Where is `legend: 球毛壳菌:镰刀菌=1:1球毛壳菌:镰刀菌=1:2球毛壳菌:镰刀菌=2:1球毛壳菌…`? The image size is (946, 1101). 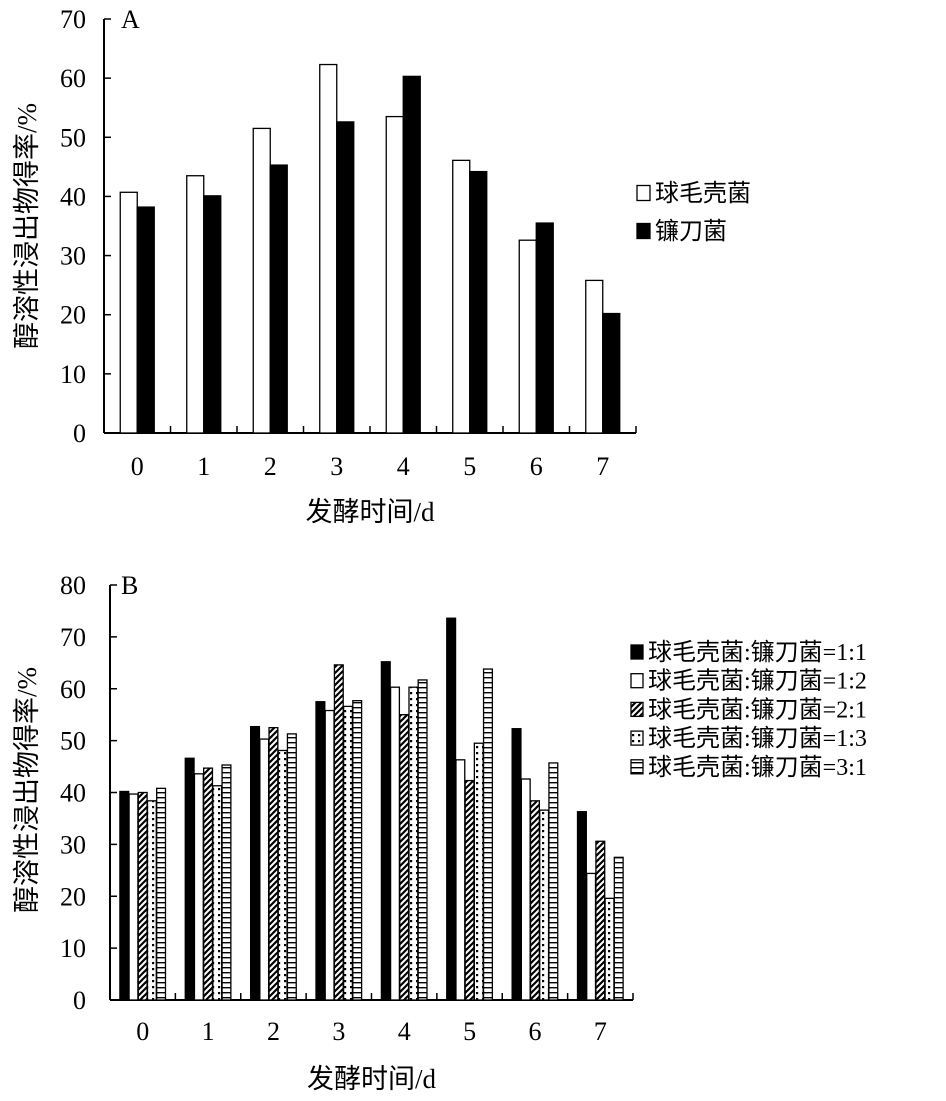 legend: 球毛壳菌:镰刀菌=1:1球毛壳菌:镰刀菌=1:2球毛壳菌:镰刀菌=2:1球毛壳菌… is located at coordinates (748, 710).